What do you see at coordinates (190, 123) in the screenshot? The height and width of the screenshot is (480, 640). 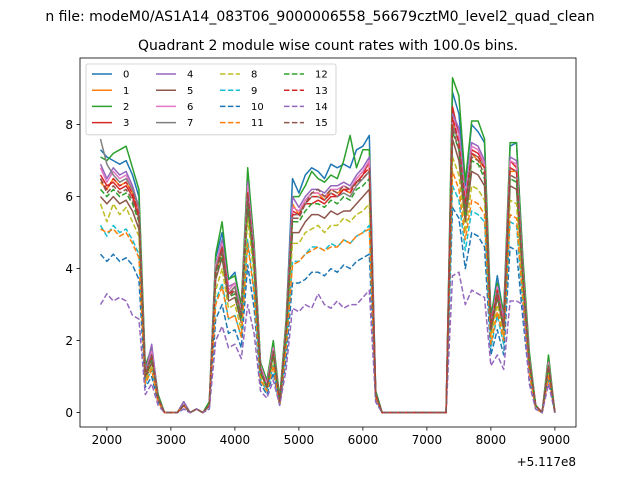 I see `legend-label-7: 7` at bounding box center [190, 123].